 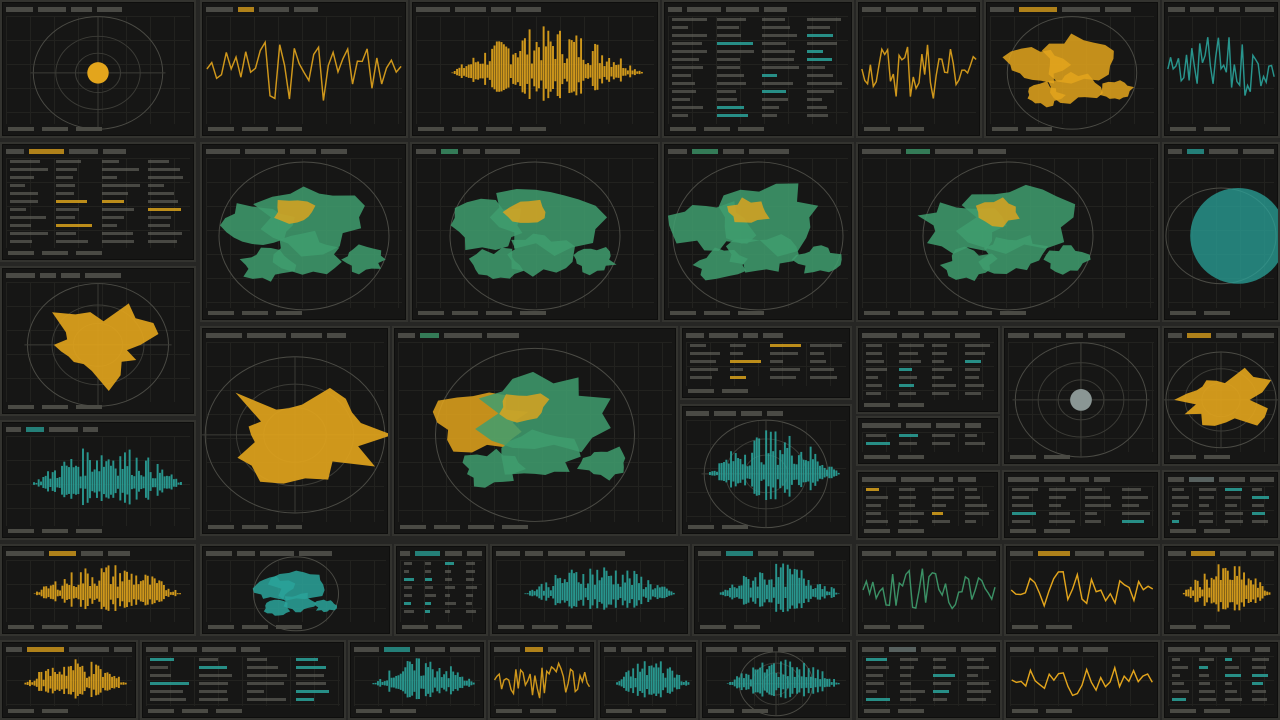 What do you see at coordinates (1221, 232) in the screenshot?
I see `panel-globe: [illegible]` at bounding box center [1221, 232].